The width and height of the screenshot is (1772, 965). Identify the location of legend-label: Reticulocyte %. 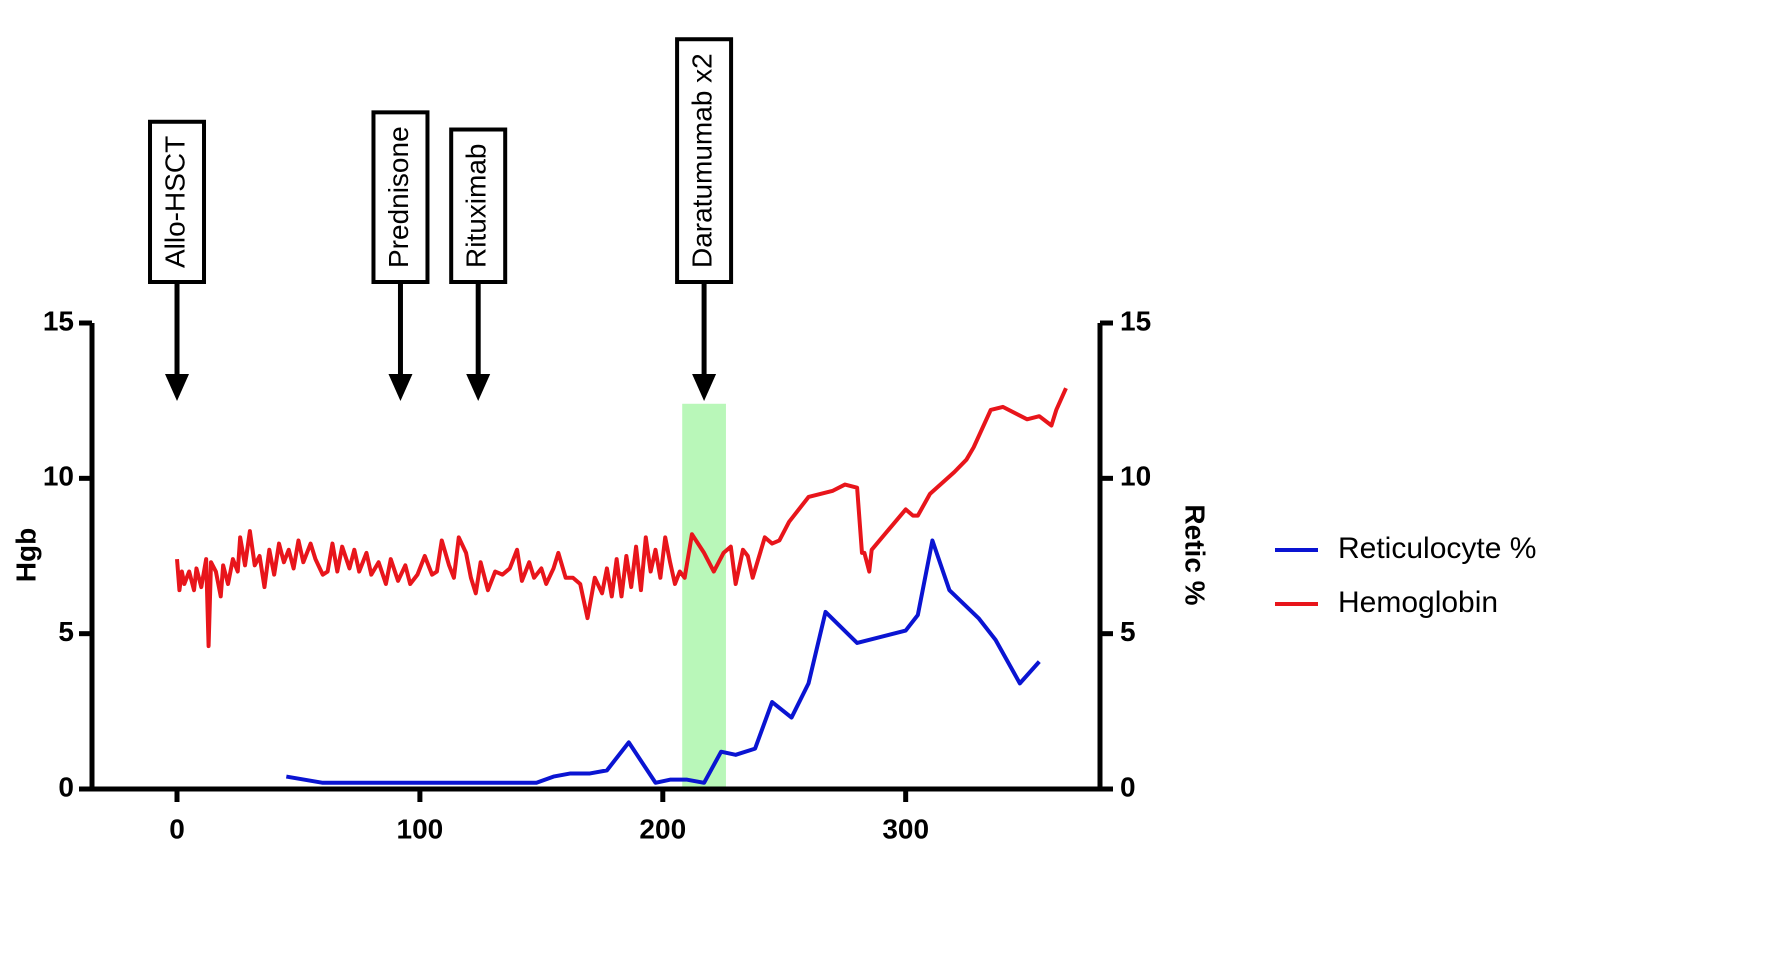
(1437, 548).